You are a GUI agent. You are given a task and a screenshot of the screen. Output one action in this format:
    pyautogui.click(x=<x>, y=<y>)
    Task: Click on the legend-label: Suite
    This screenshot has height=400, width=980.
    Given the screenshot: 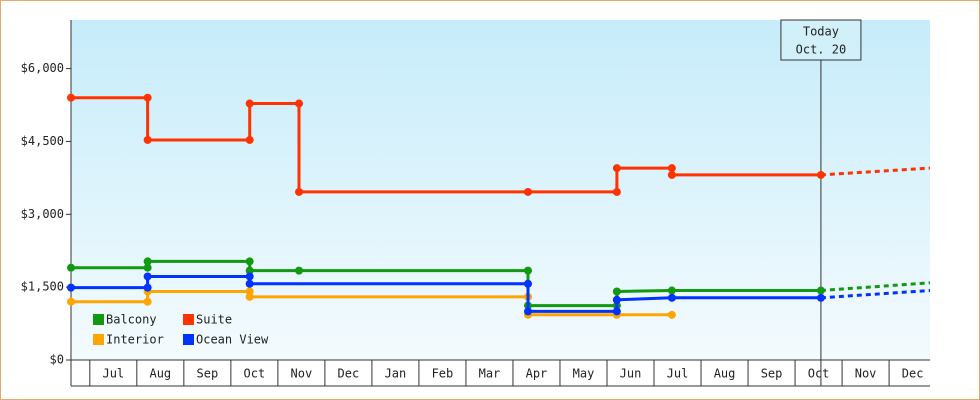 What is the action you would take?
    pyautogui.click(x=214, y=320)
    